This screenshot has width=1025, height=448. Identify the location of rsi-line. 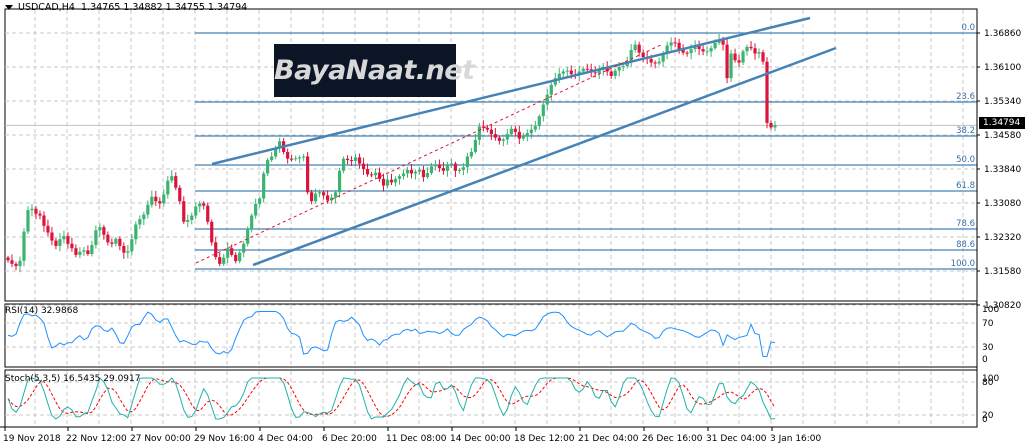
(391, 334).